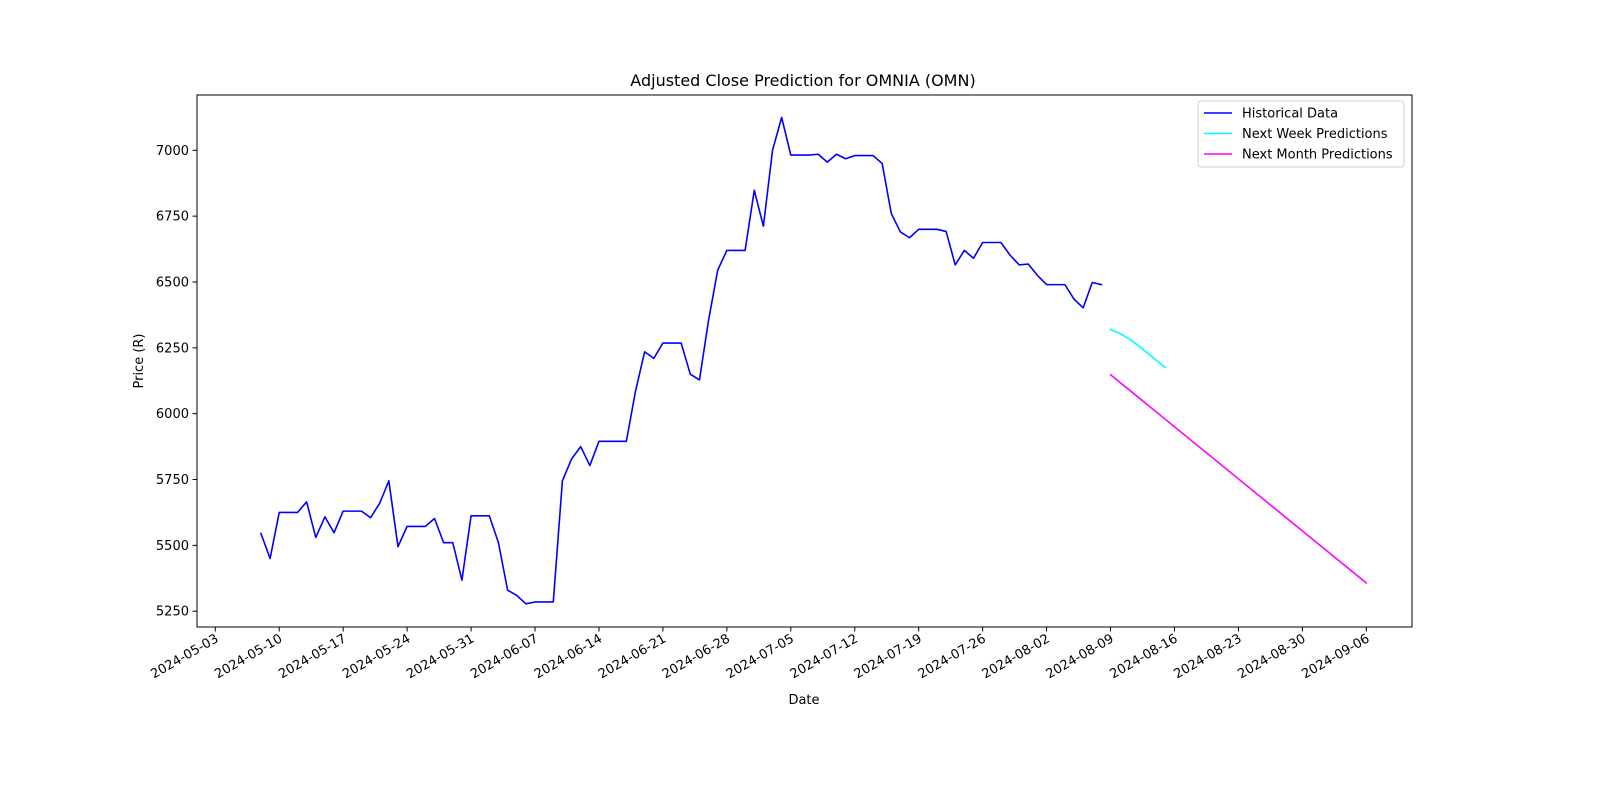  I want to click on y-tick-label: 6500, so click(172, 282).